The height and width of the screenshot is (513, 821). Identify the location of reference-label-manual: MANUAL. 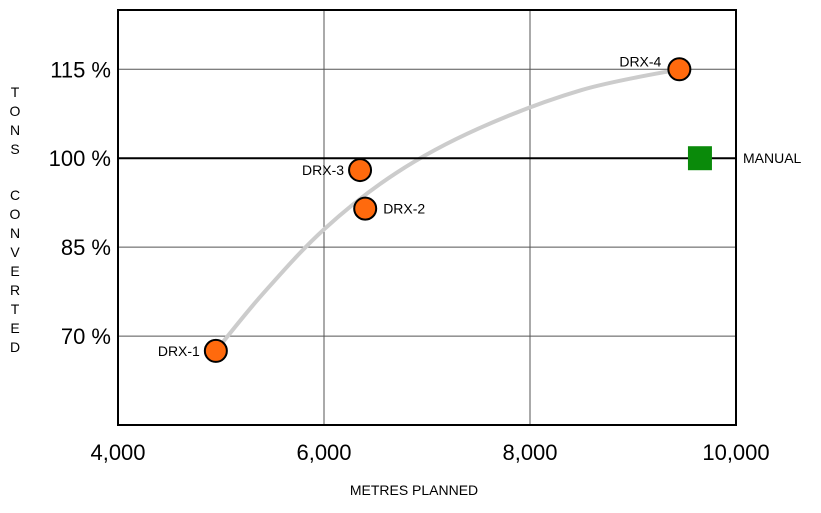
(772, 158).